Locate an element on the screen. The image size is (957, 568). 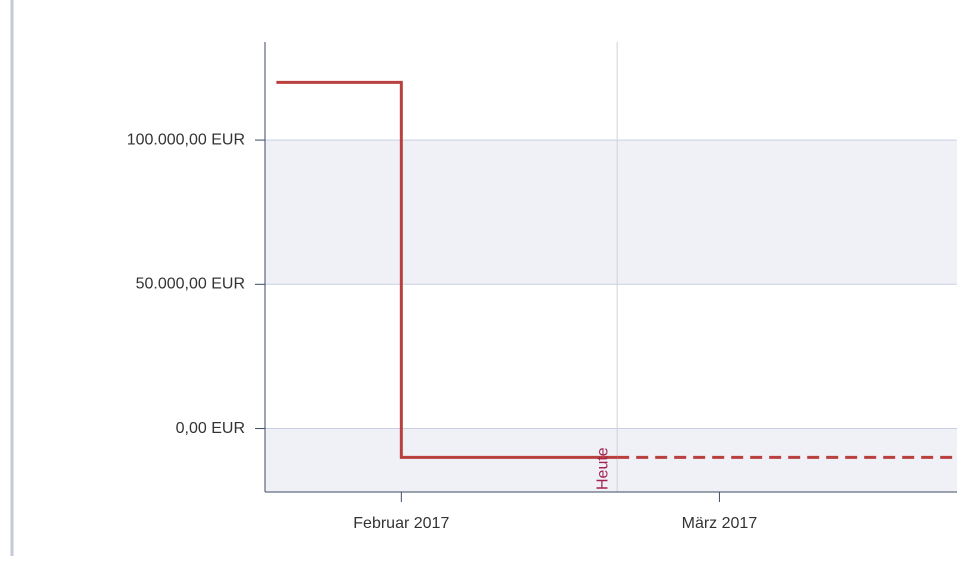
today-label: Heute is located at coordinates (602, 468).